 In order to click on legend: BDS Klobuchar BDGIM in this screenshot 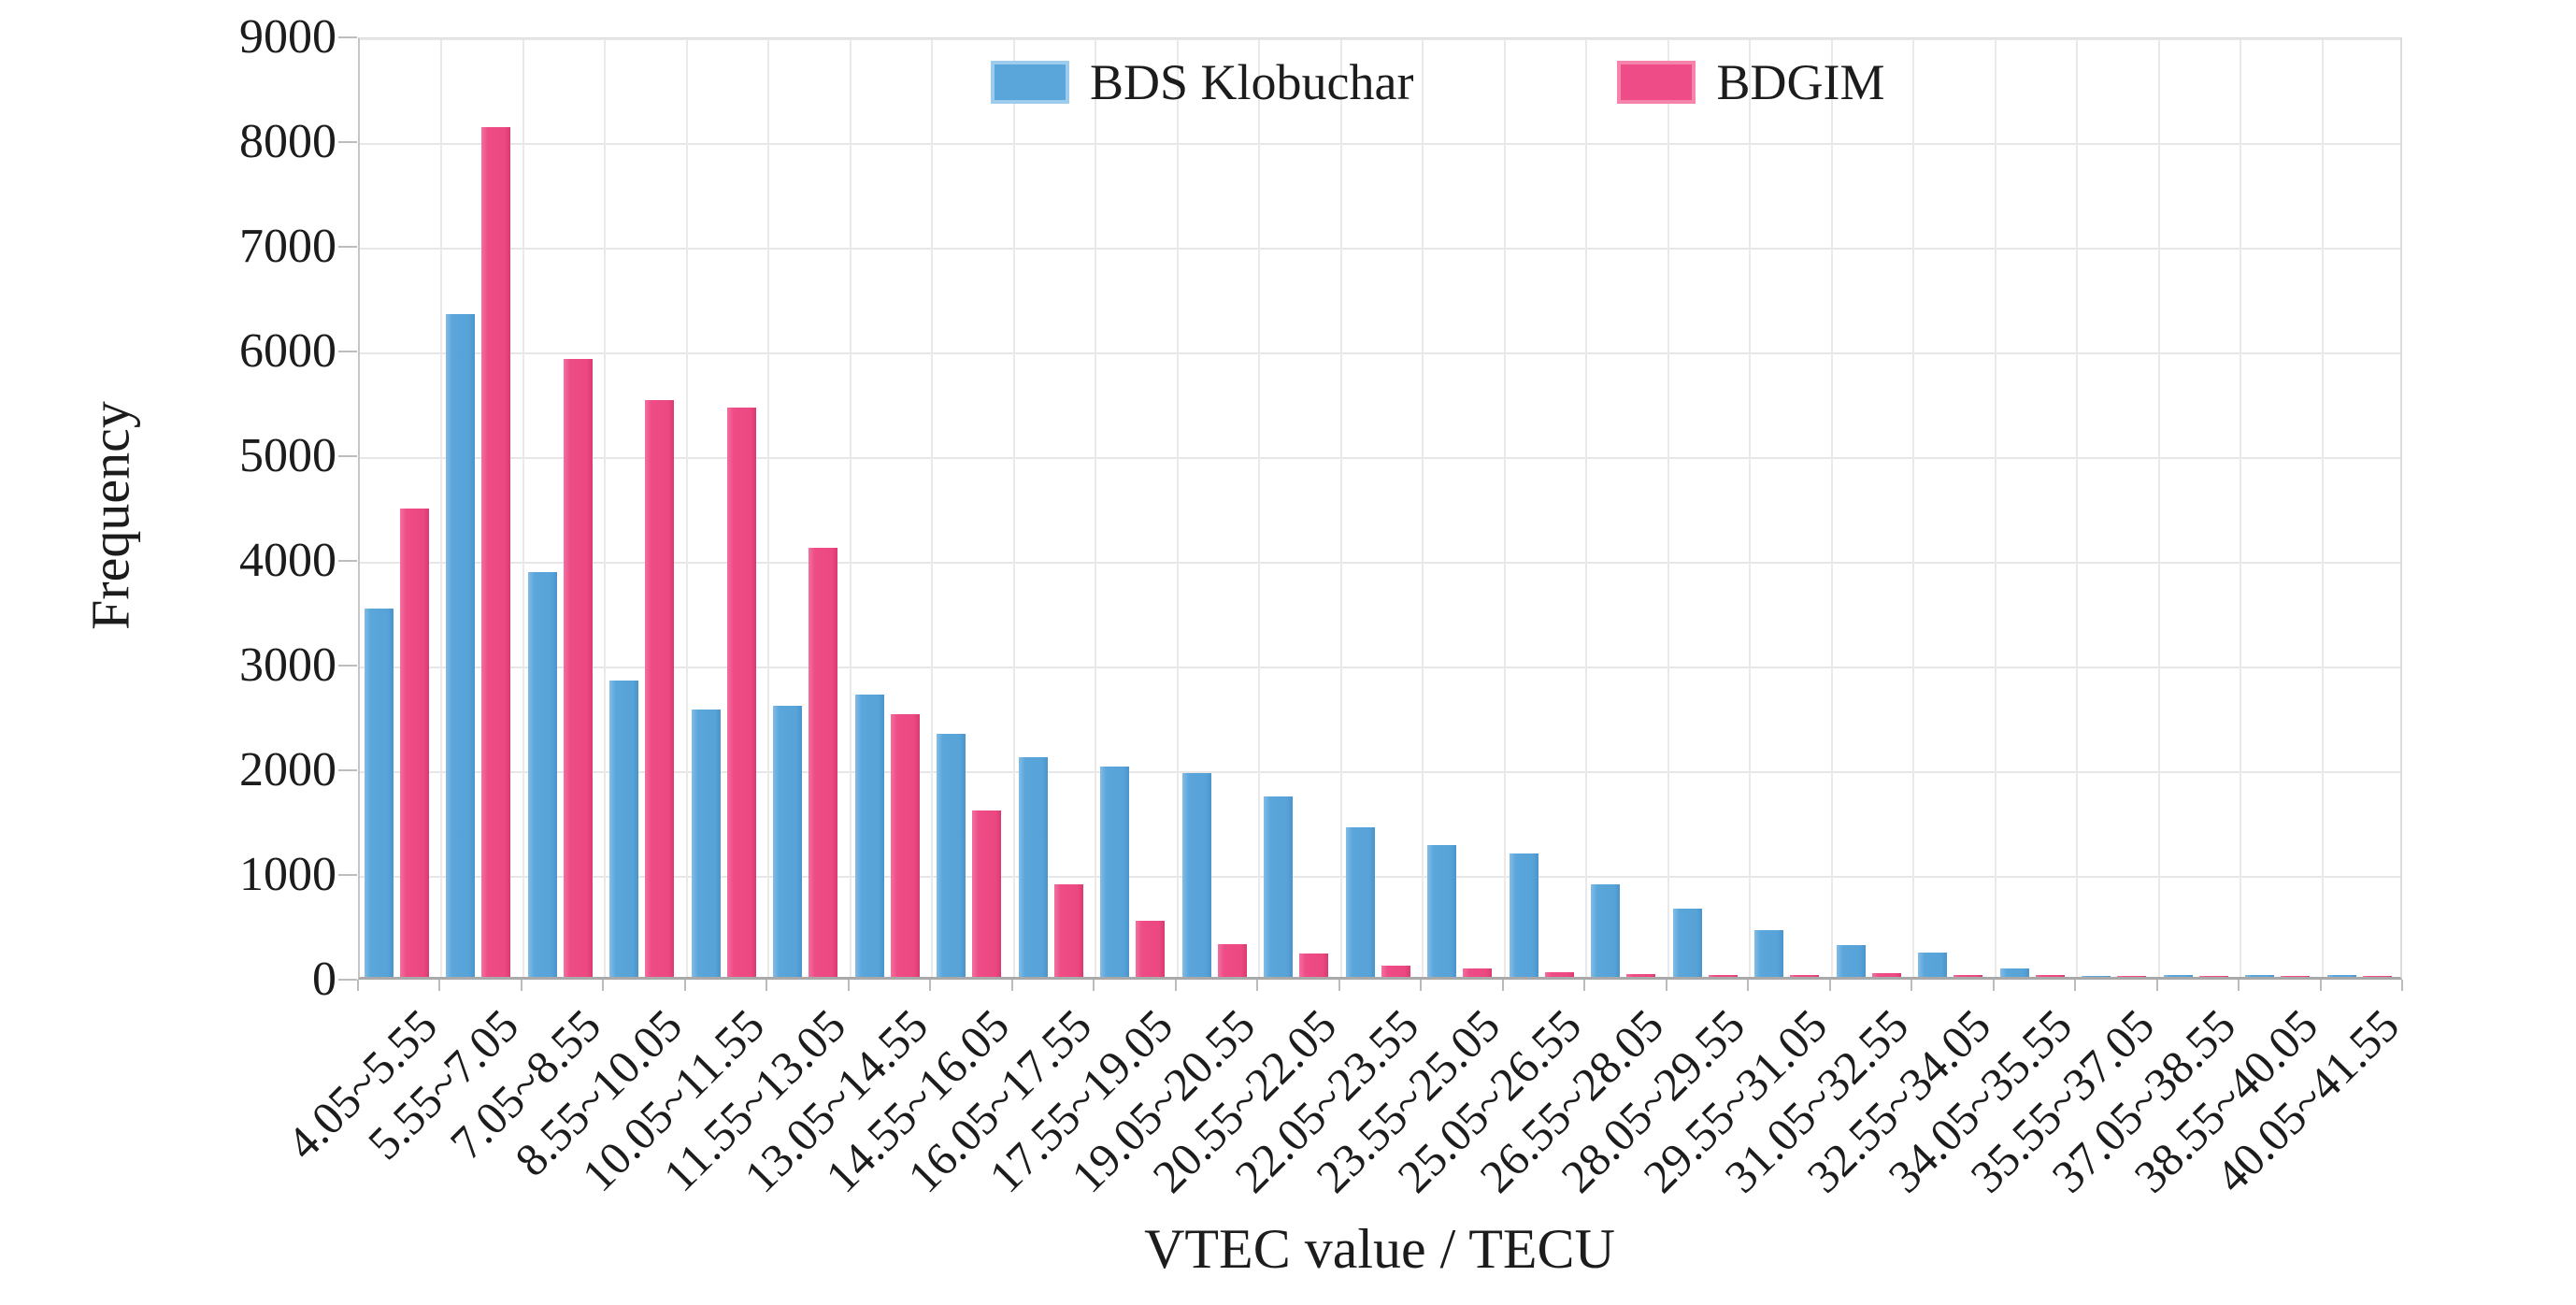, I will do `click(1437, 82)`.